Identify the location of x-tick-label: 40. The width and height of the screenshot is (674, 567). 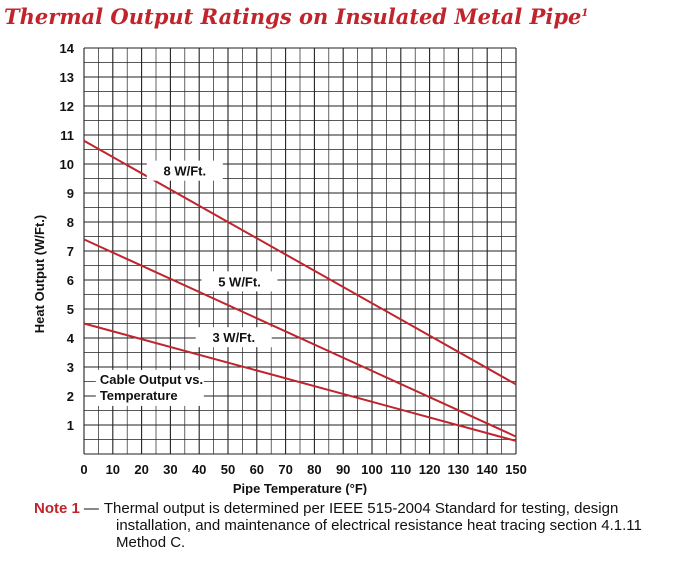
(199, 469).